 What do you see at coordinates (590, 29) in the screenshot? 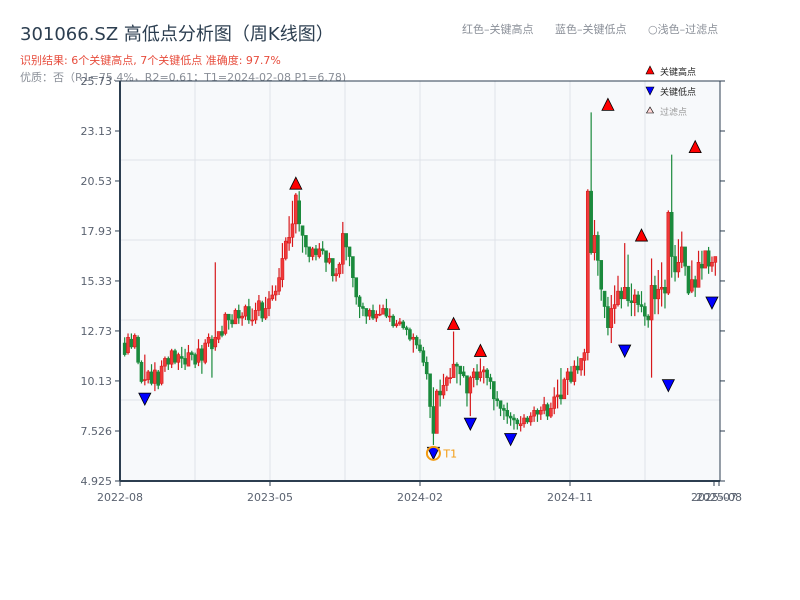
I see `color-legend: 红色–关键高点 蓝色–关键低点 ○浅色–过滤点` at bounding box center [590, 29].